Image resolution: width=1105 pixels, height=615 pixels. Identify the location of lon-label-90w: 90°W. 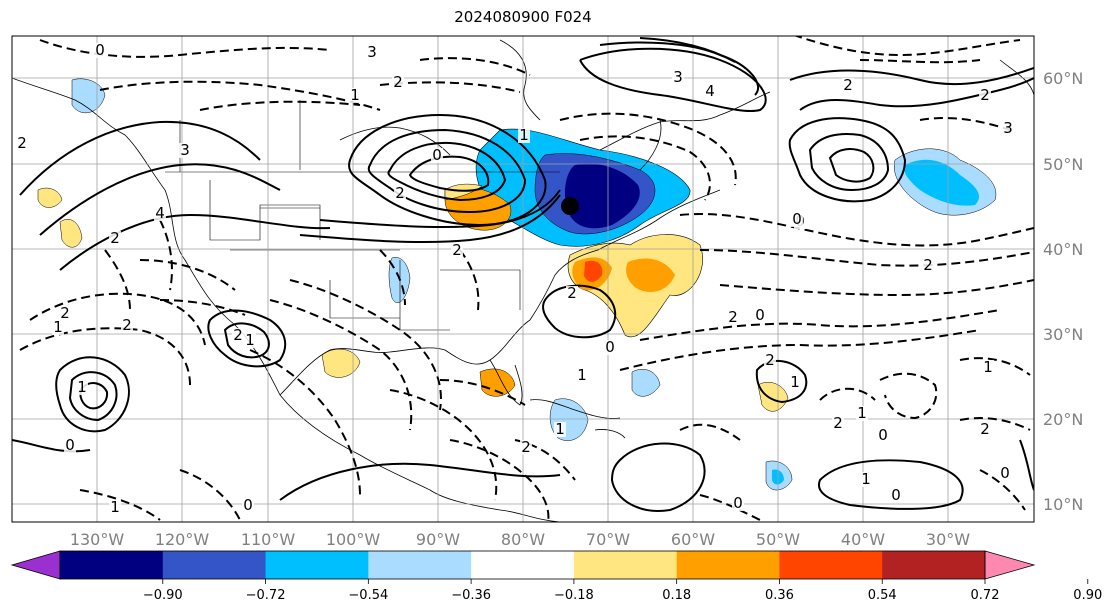
(438, 539).